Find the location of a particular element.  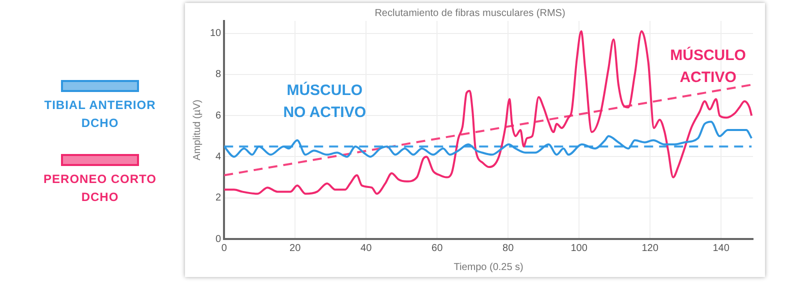

x-axis-title: Tiempo (0.25 s) is located at coordinates (489, 267).